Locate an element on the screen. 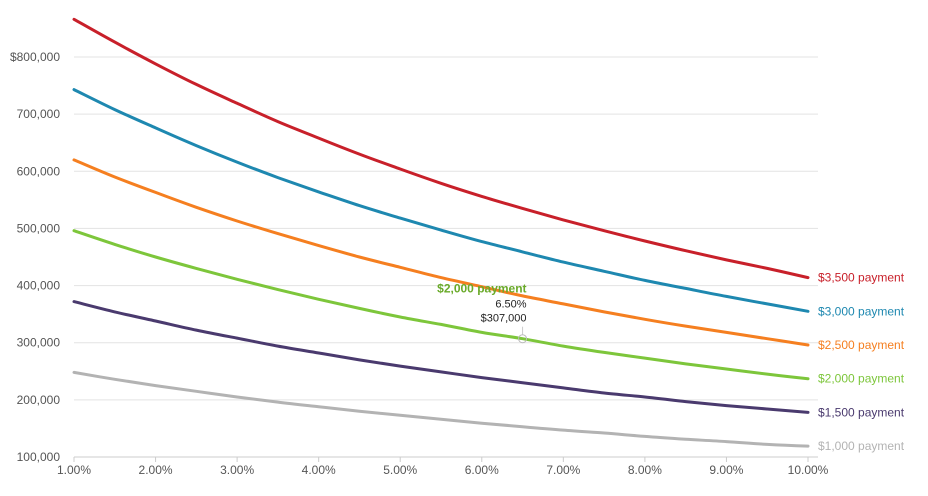  x-tick-label: 6.00% is located at coordinates (482, 470).